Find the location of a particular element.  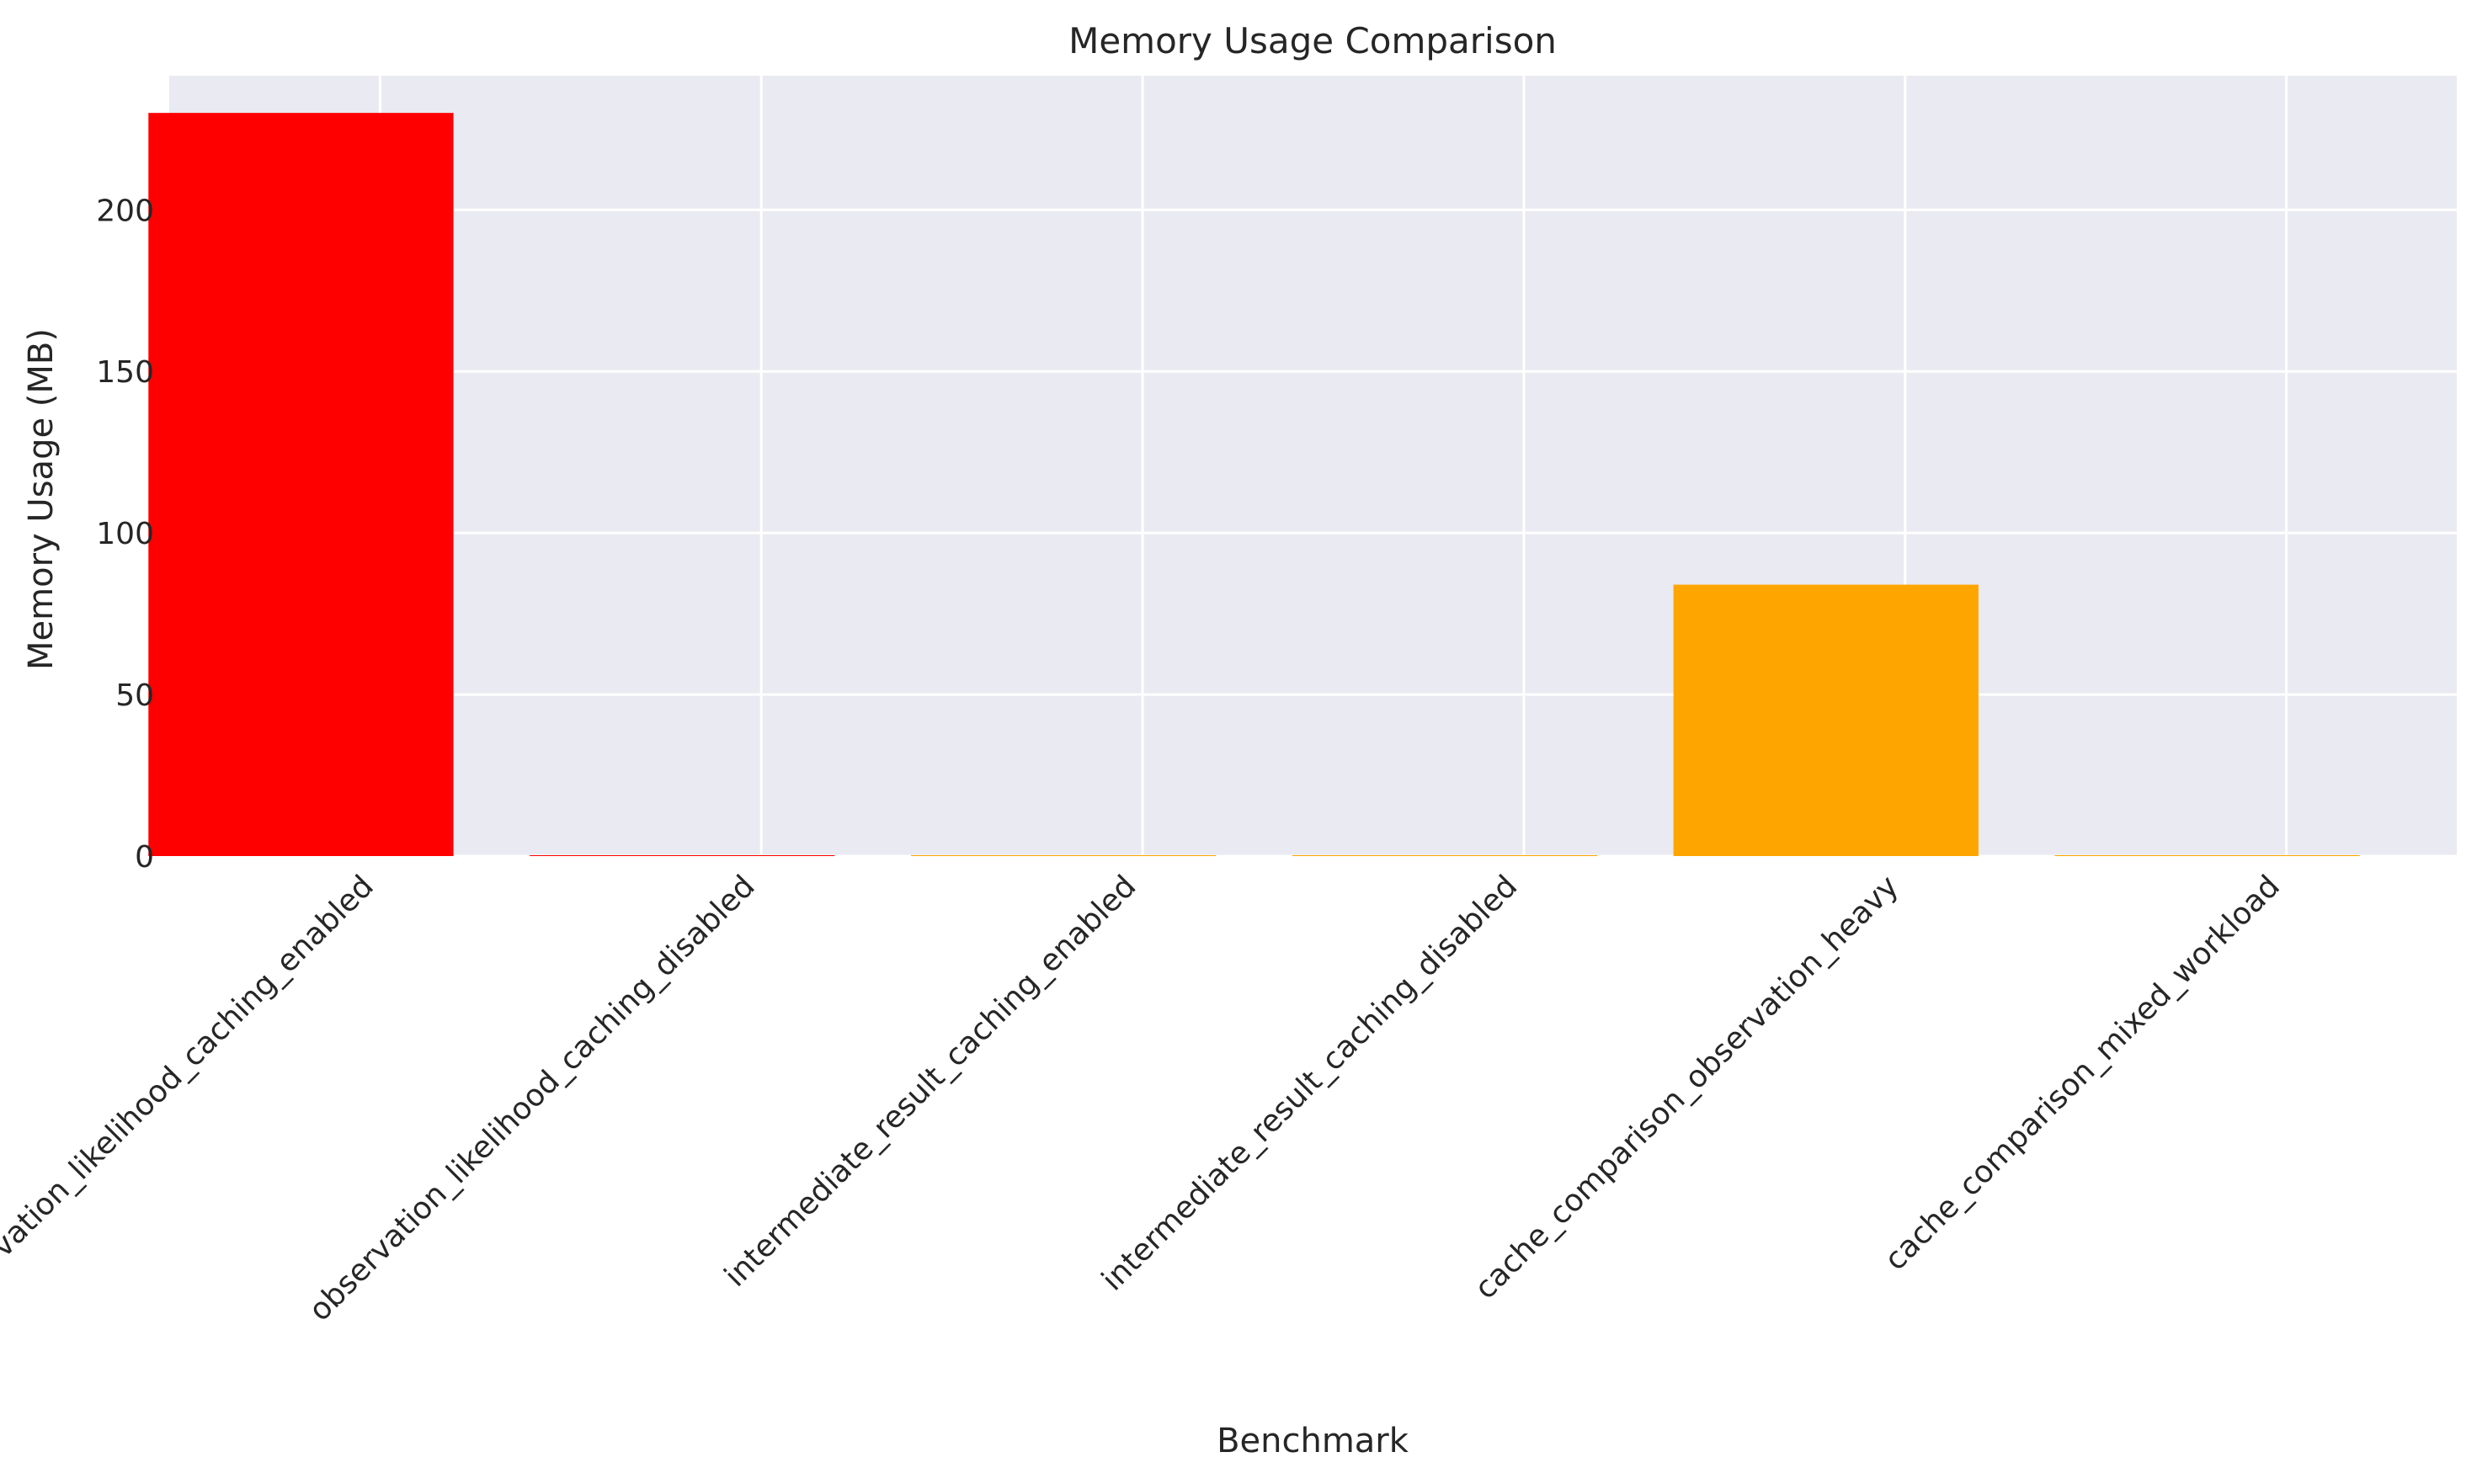

x-tick-label: intermediate_result_caching_disabled is located at coordinates (1309, 1083).